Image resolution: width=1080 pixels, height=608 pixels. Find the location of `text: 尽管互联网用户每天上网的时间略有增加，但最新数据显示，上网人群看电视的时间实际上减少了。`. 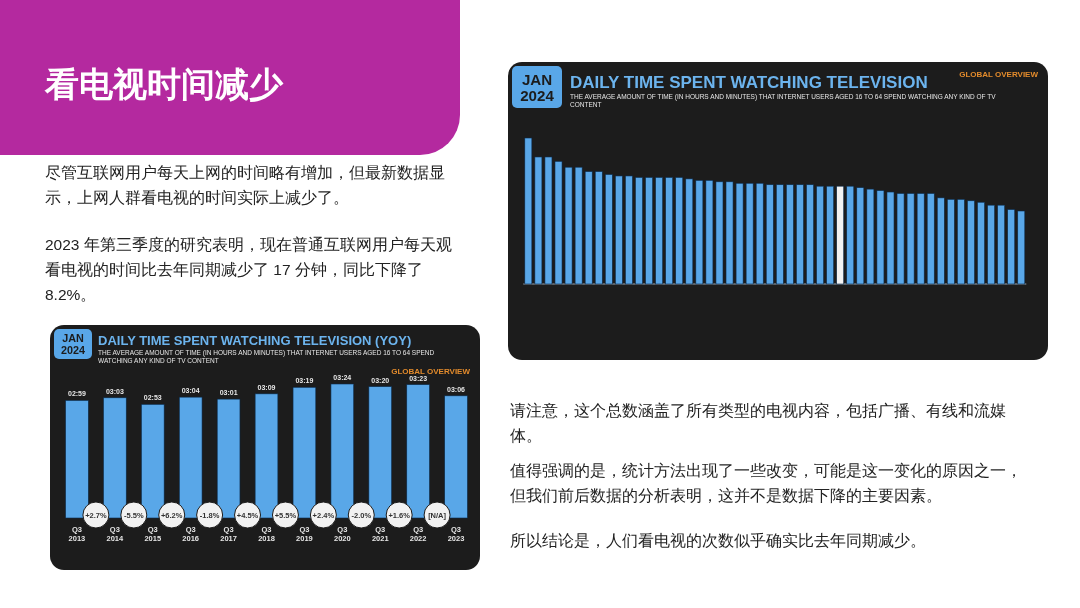

text: 尽管互联网用户每天上网的时间略有增加，但最新数据显示，上网人群看电视的时间实际上减少了。 is located at coordinates (245, 185).